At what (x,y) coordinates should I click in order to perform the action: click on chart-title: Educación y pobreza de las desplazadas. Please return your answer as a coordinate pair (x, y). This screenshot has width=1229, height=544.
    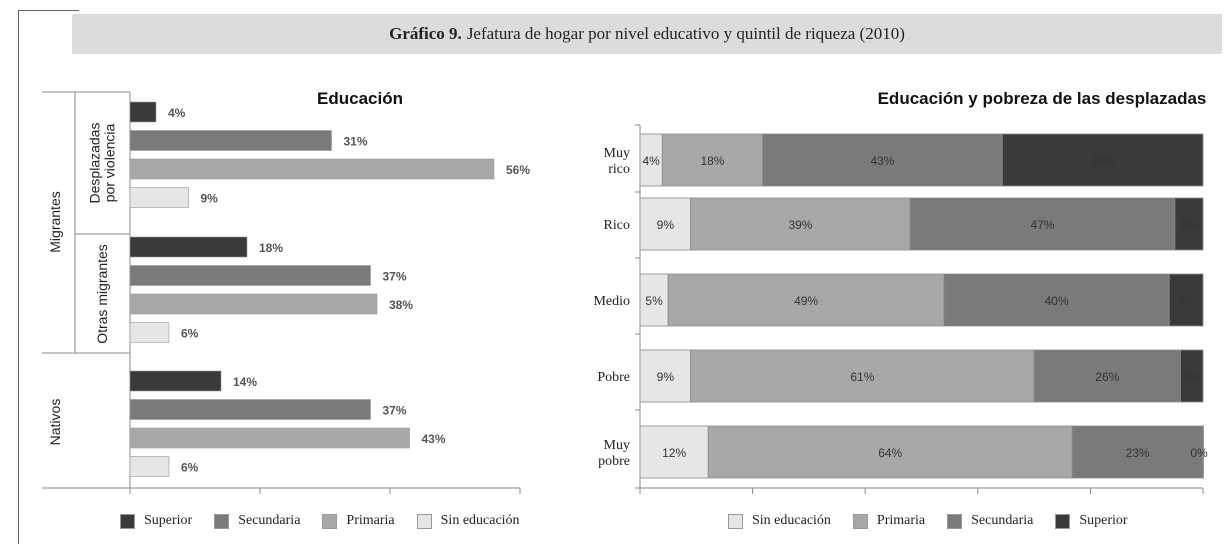
    Looking at the image, I should click on (1042, 98).